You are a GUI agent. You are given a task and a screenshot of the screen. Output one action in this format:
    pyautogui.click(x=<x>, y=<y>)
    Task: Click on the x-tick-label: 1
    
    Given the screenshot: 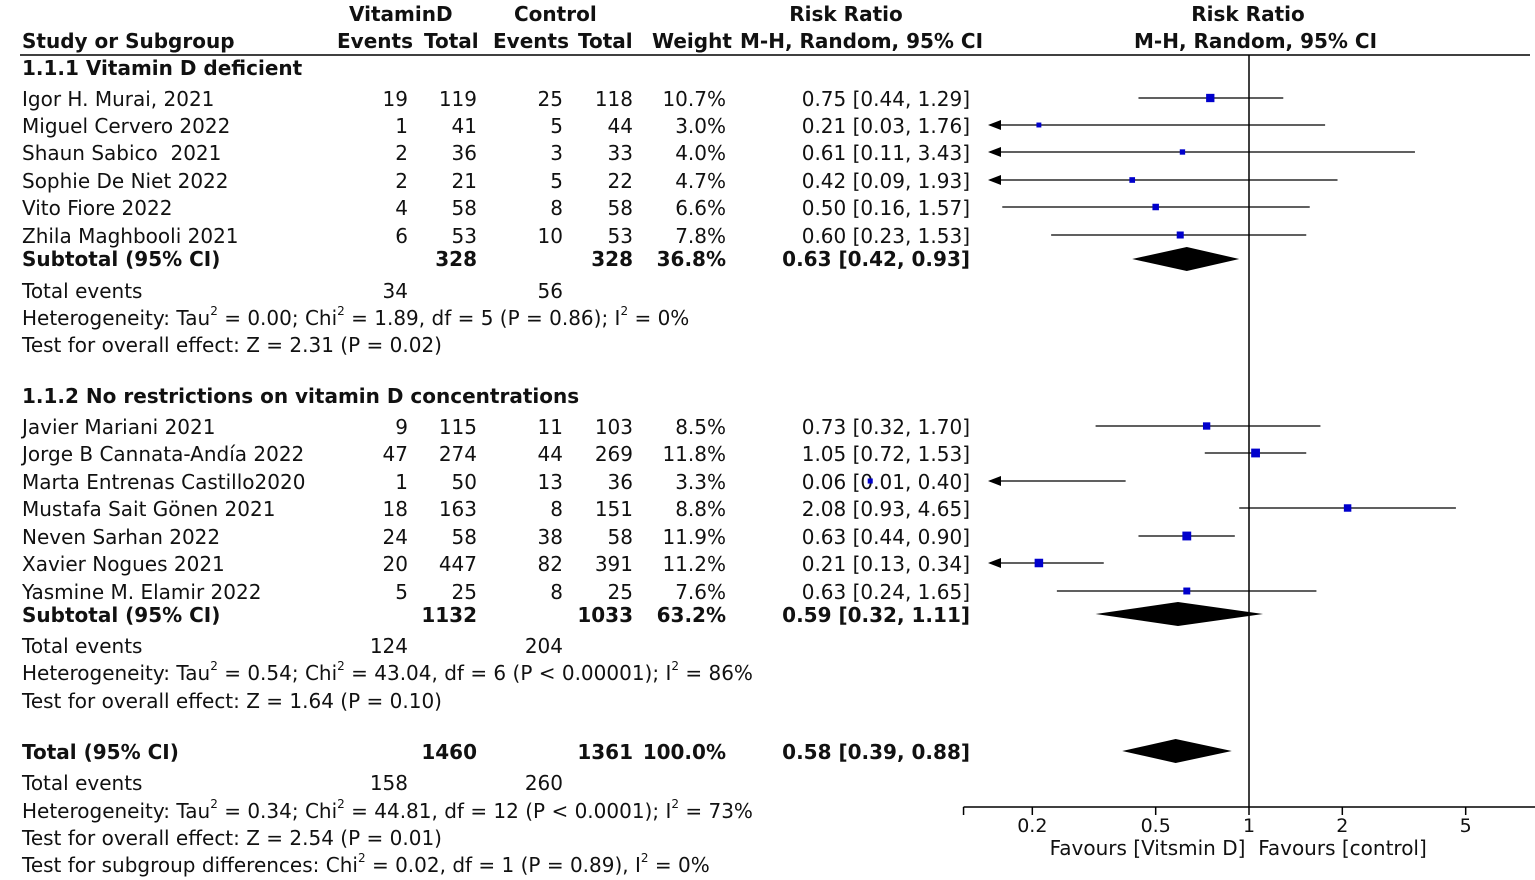 What is the action you would take?
    pyautogui.click(x=1249, y=826)
    